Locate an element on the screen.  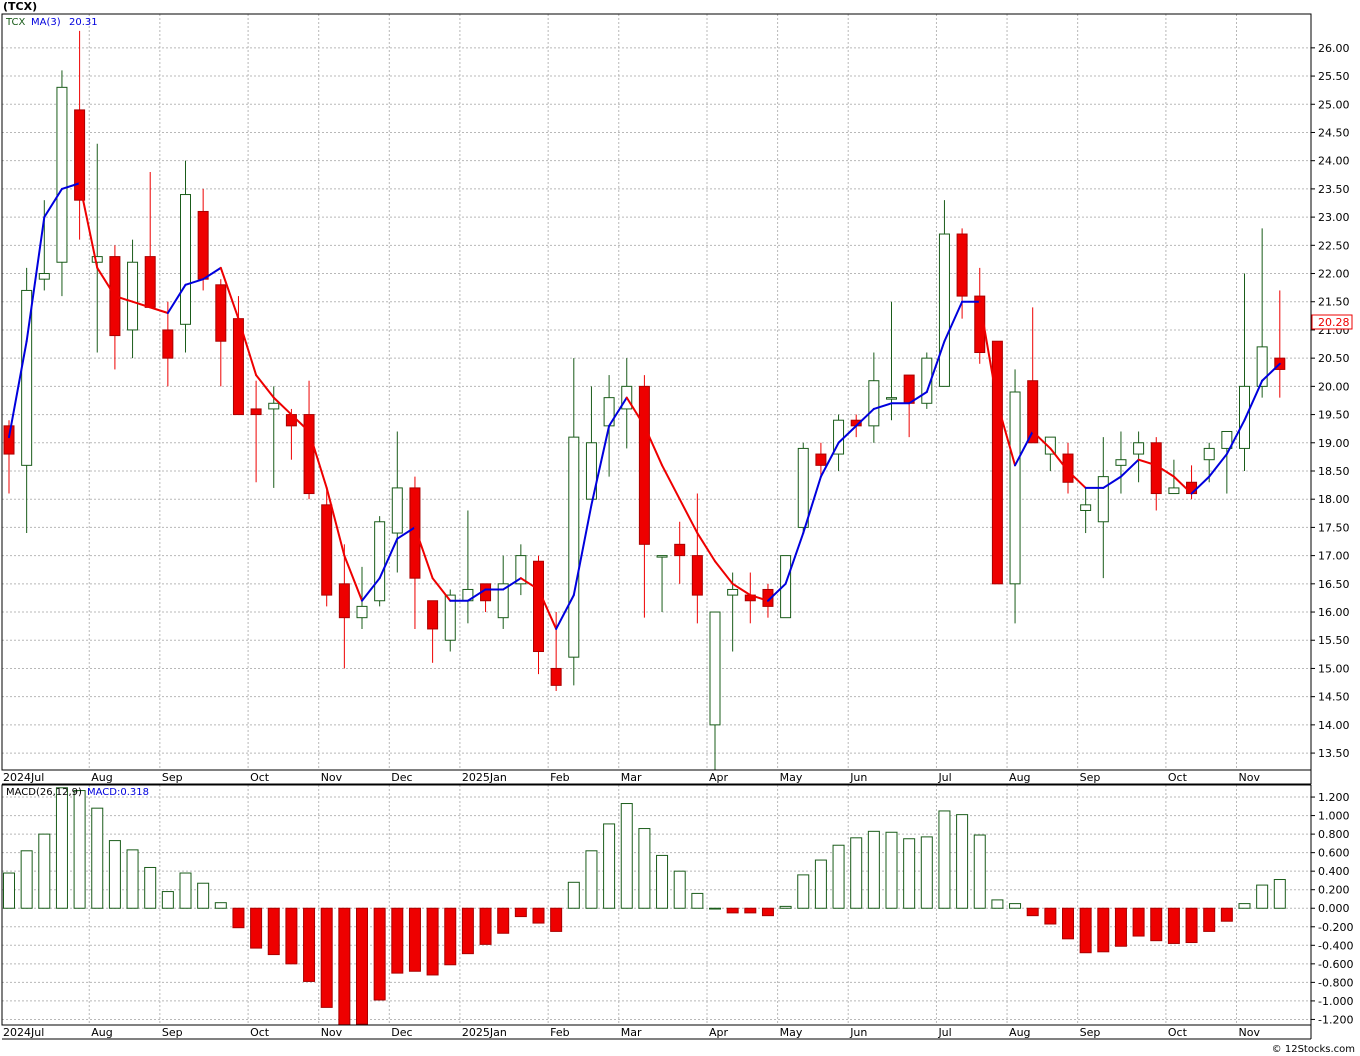
month-label: Jul is located at coordinates (944, 777).